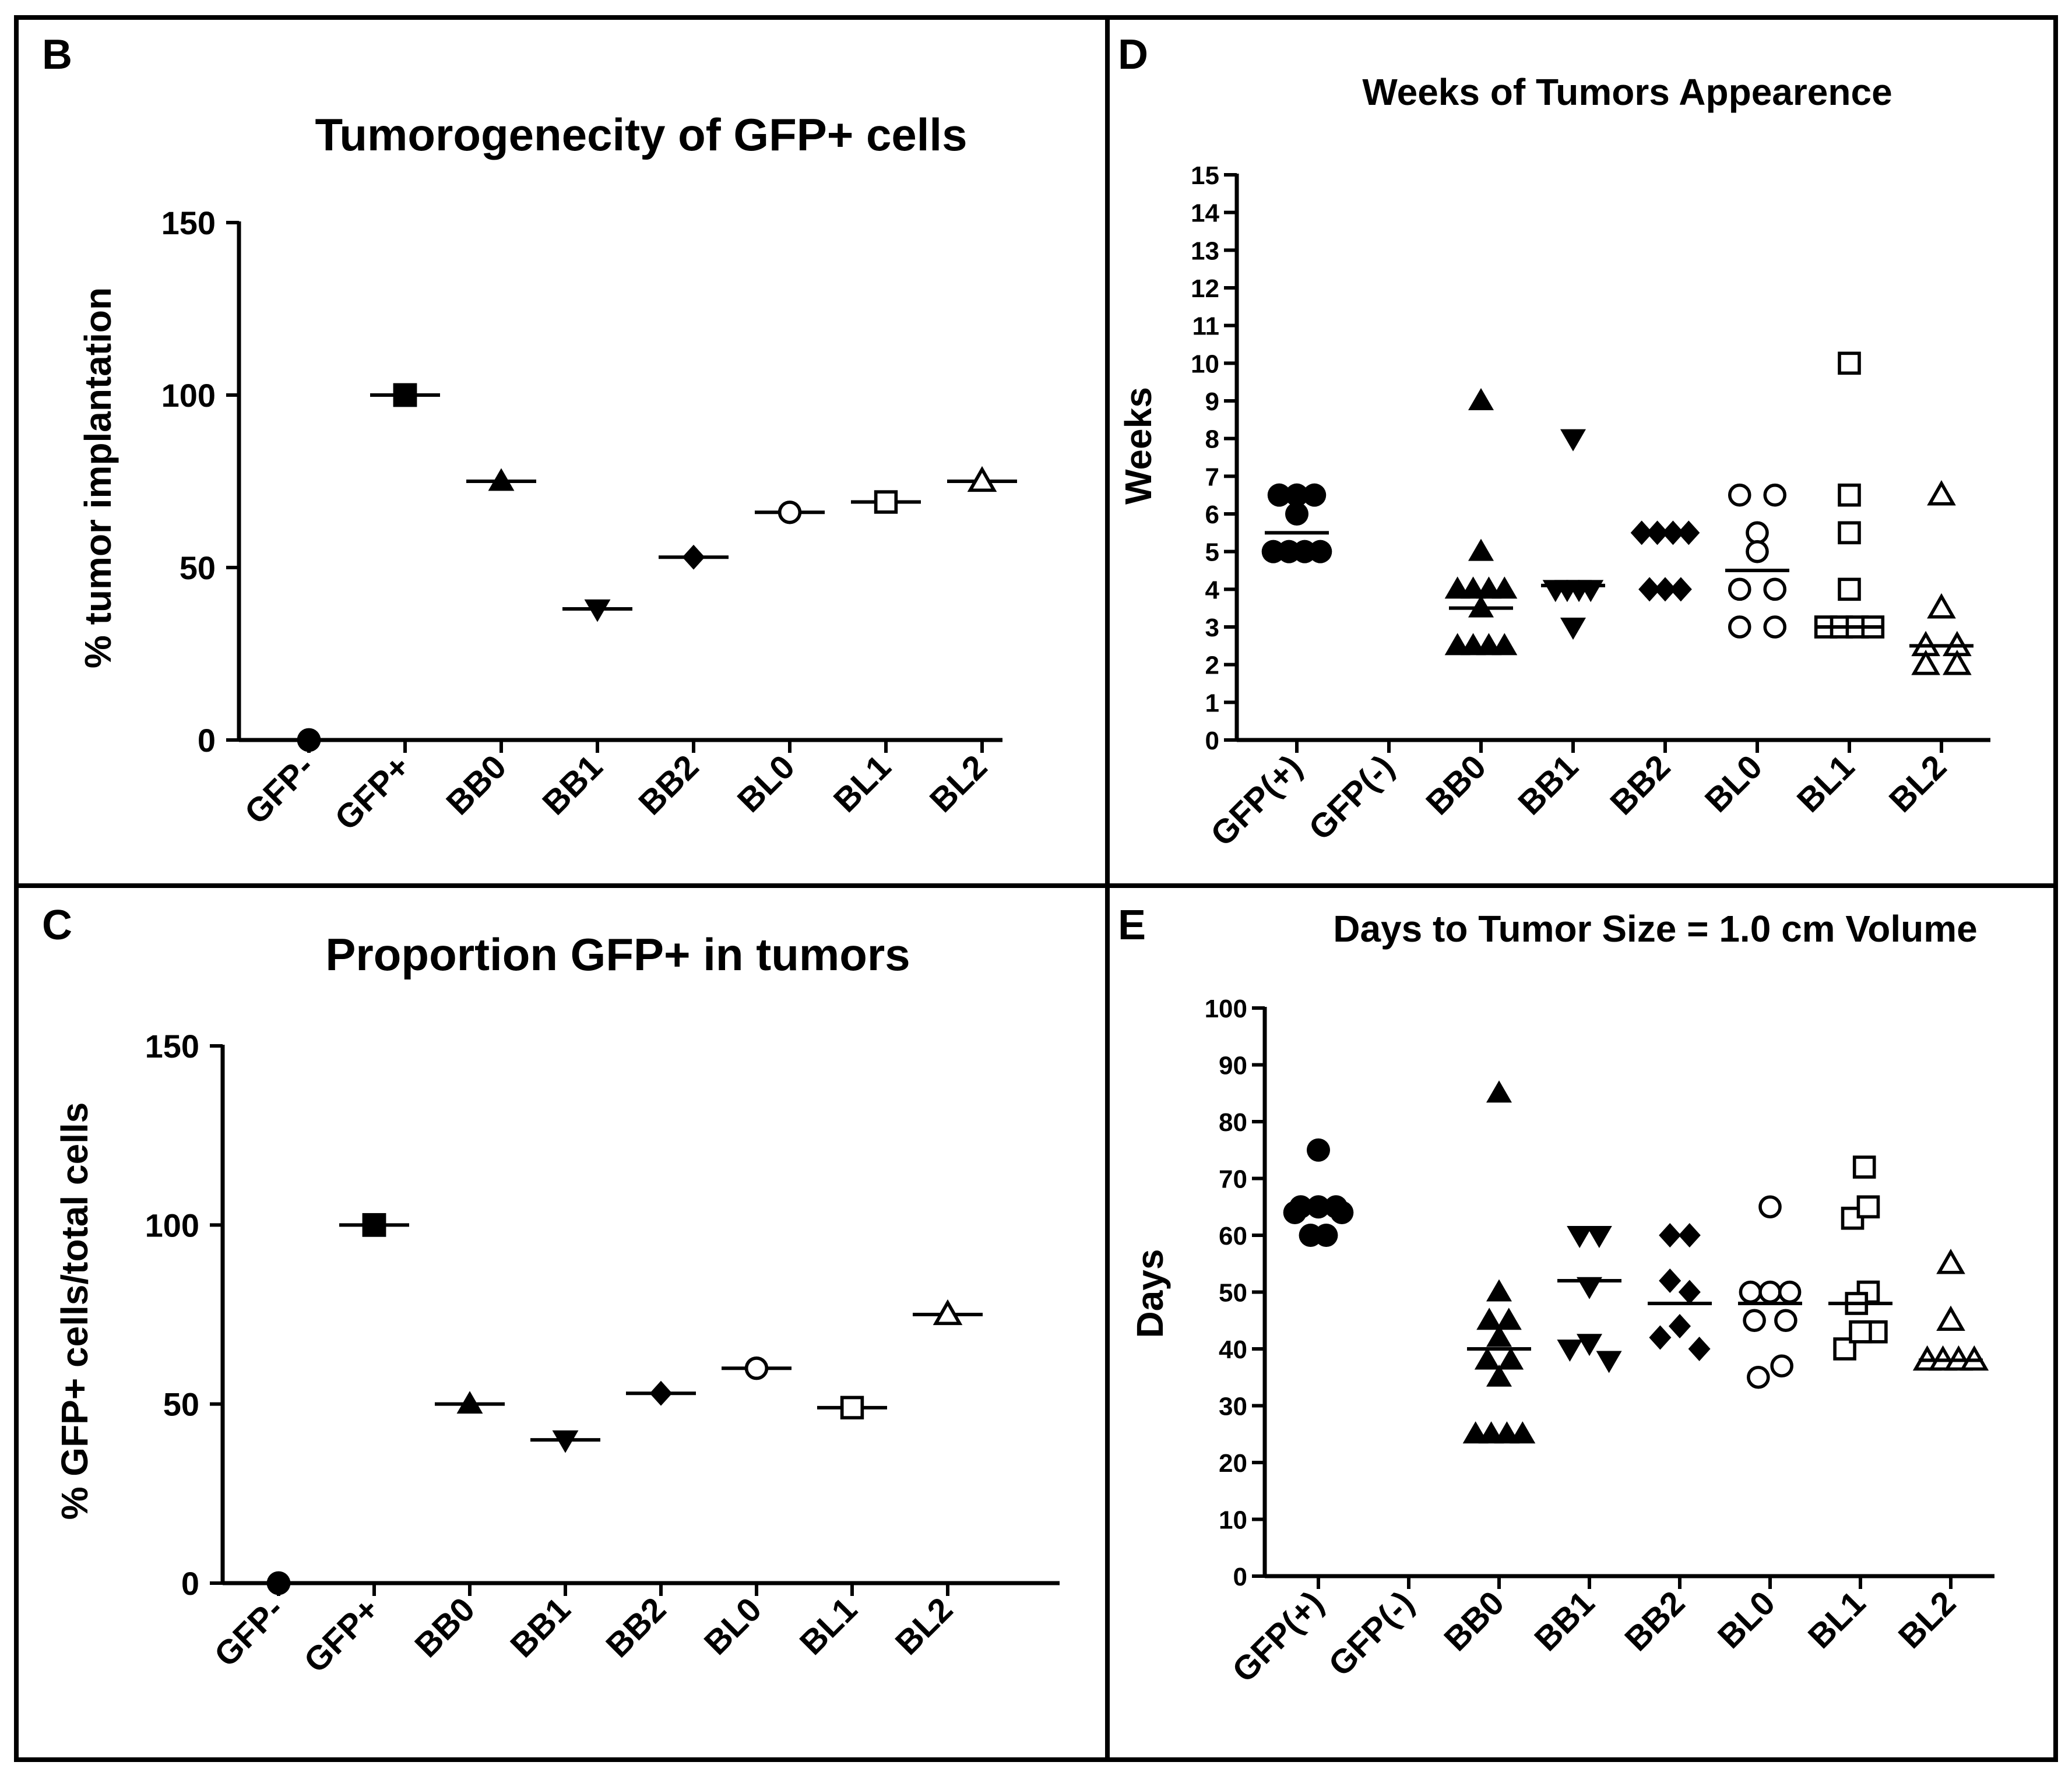 The height and width of the screenshot is (1776, 2072). Describe the element at coordinates (1233, 1179) in the screenshot. I see `y-tick-label: 70` at that location.